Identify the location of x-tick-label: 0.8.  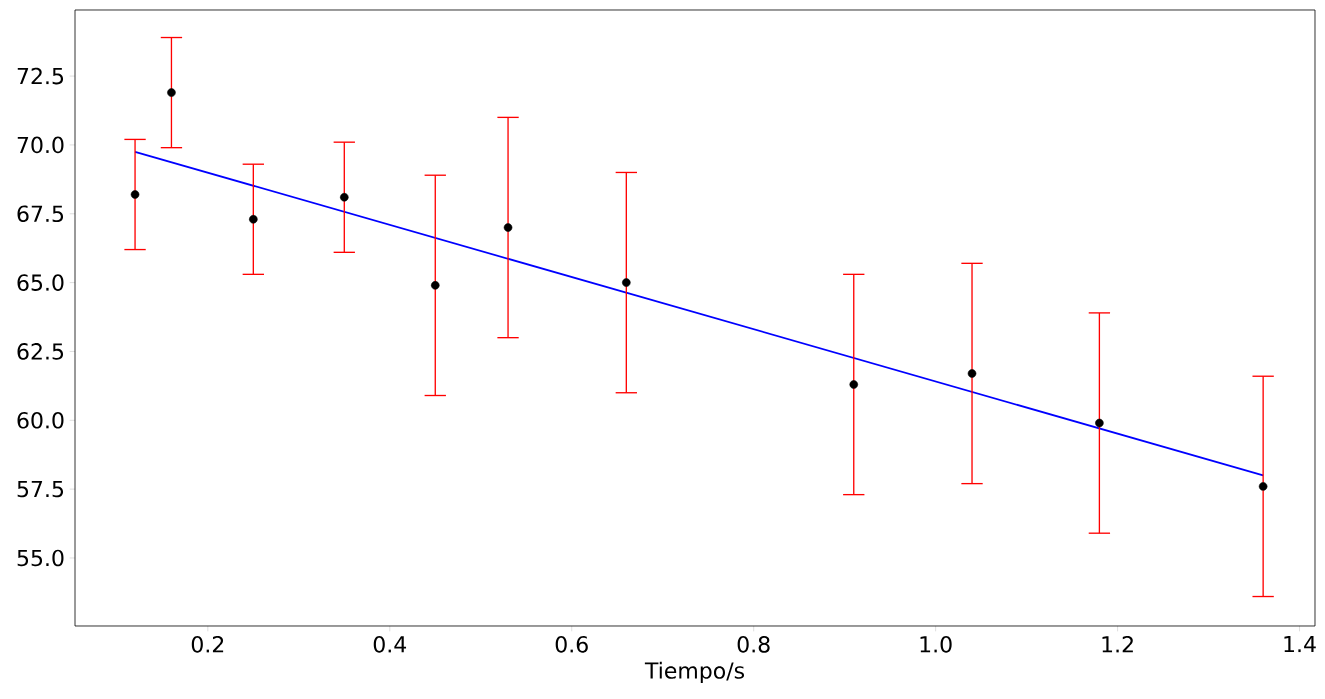
(753, 644).